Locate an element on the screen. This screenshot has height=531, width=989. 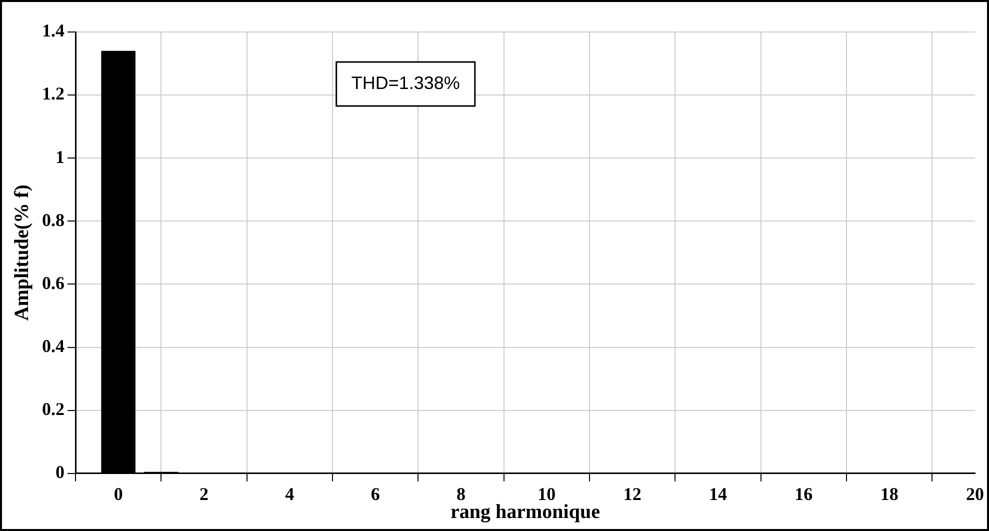
x-axis-title: rang harmonique is located at coordinates (525, 512).